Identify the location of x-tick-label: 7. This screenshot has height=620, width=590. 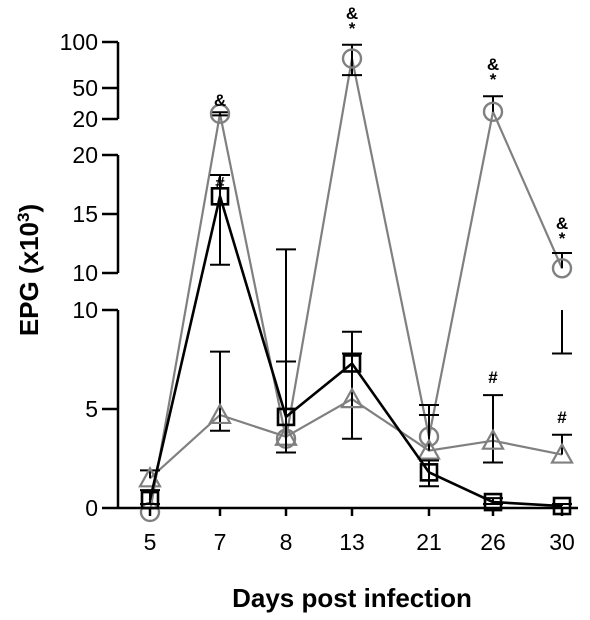
(220, 542).